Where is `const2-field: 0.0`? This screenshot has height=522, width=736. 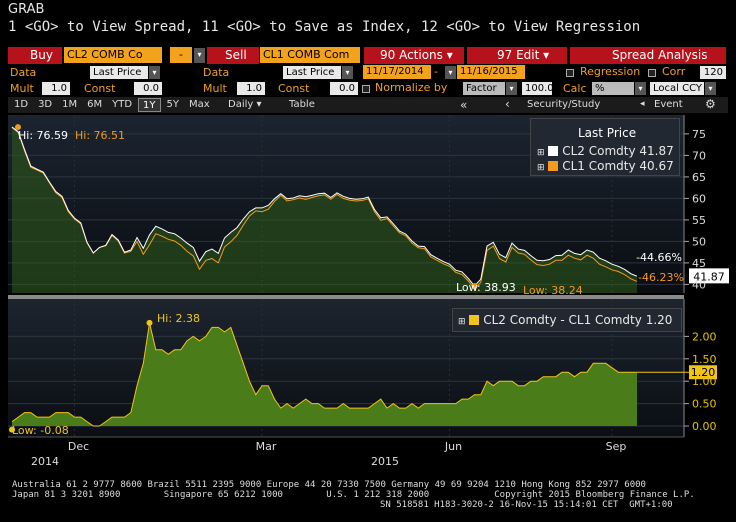
const2-field: 0.0 is located at coordinates (344, 88).